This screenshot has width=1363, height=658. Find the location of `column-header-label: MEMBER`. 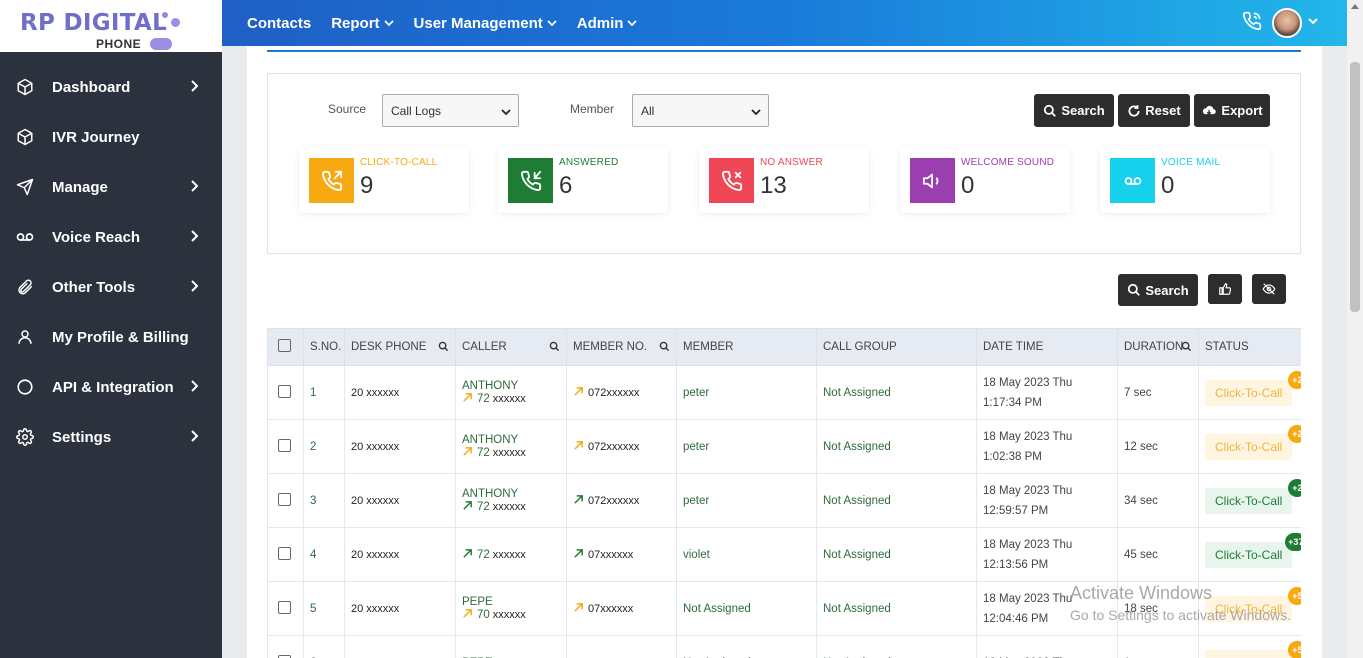

column-header-label: MEMBER is located at coordinates (708, 347).